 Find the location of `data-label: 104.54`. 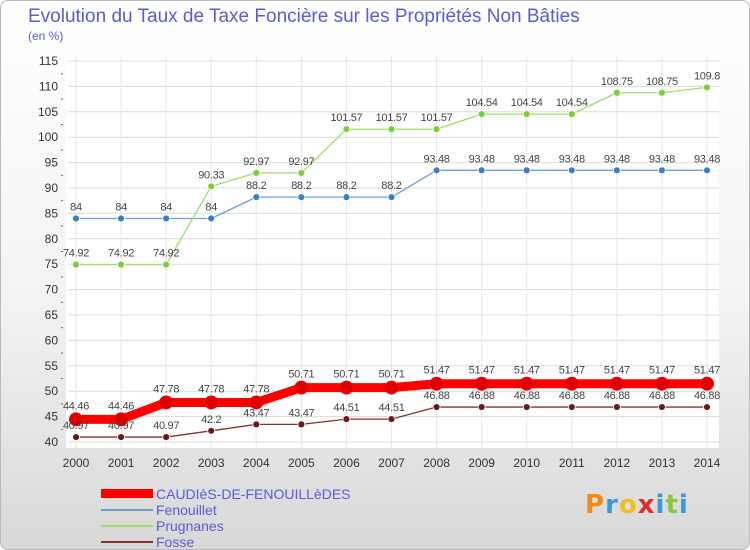

data-label: 104.54 is located at coordinates (527, 103).